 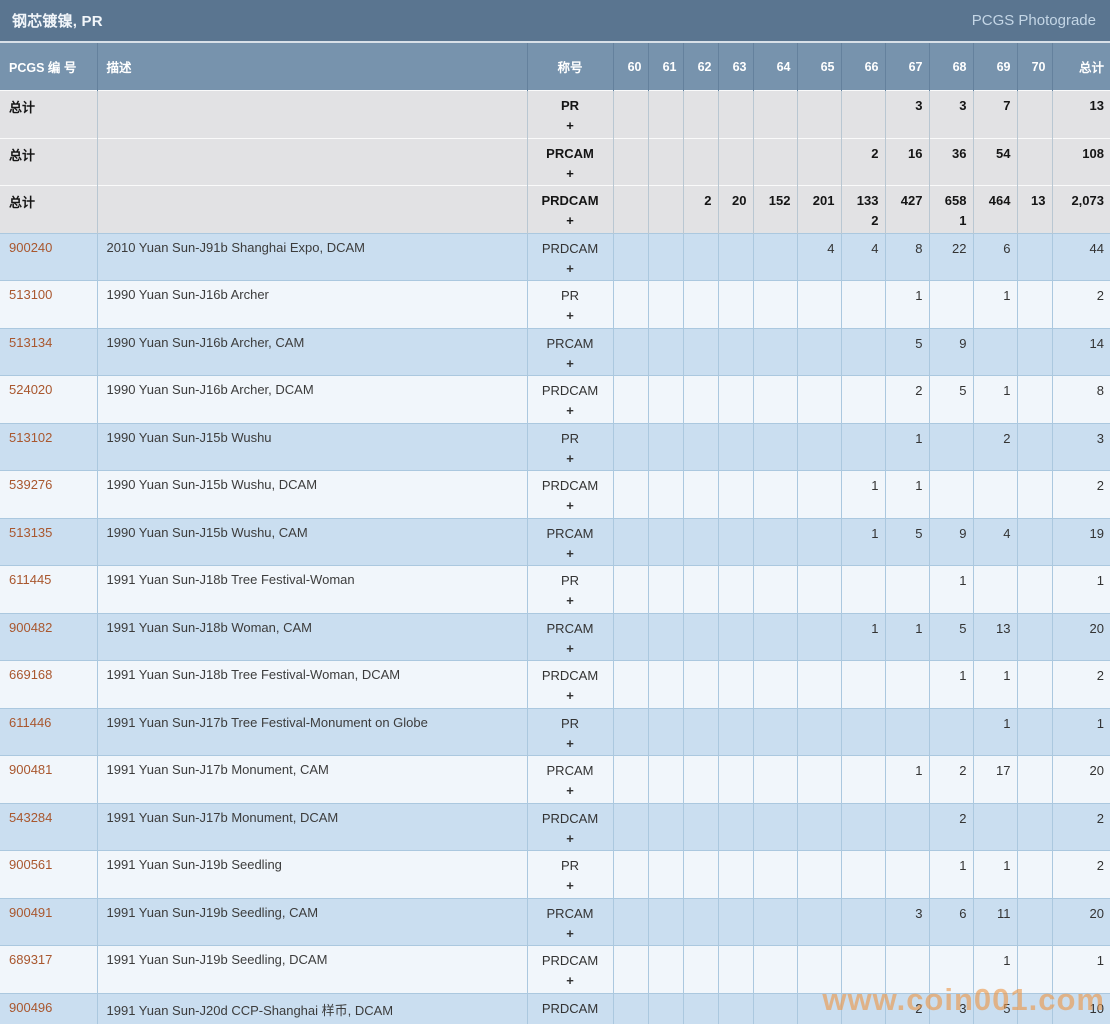 What do you see at coordinates (31, 1007) in the screenshot?
I see `pcgs-number-link: 900496` at bounding box center [31, 1007].